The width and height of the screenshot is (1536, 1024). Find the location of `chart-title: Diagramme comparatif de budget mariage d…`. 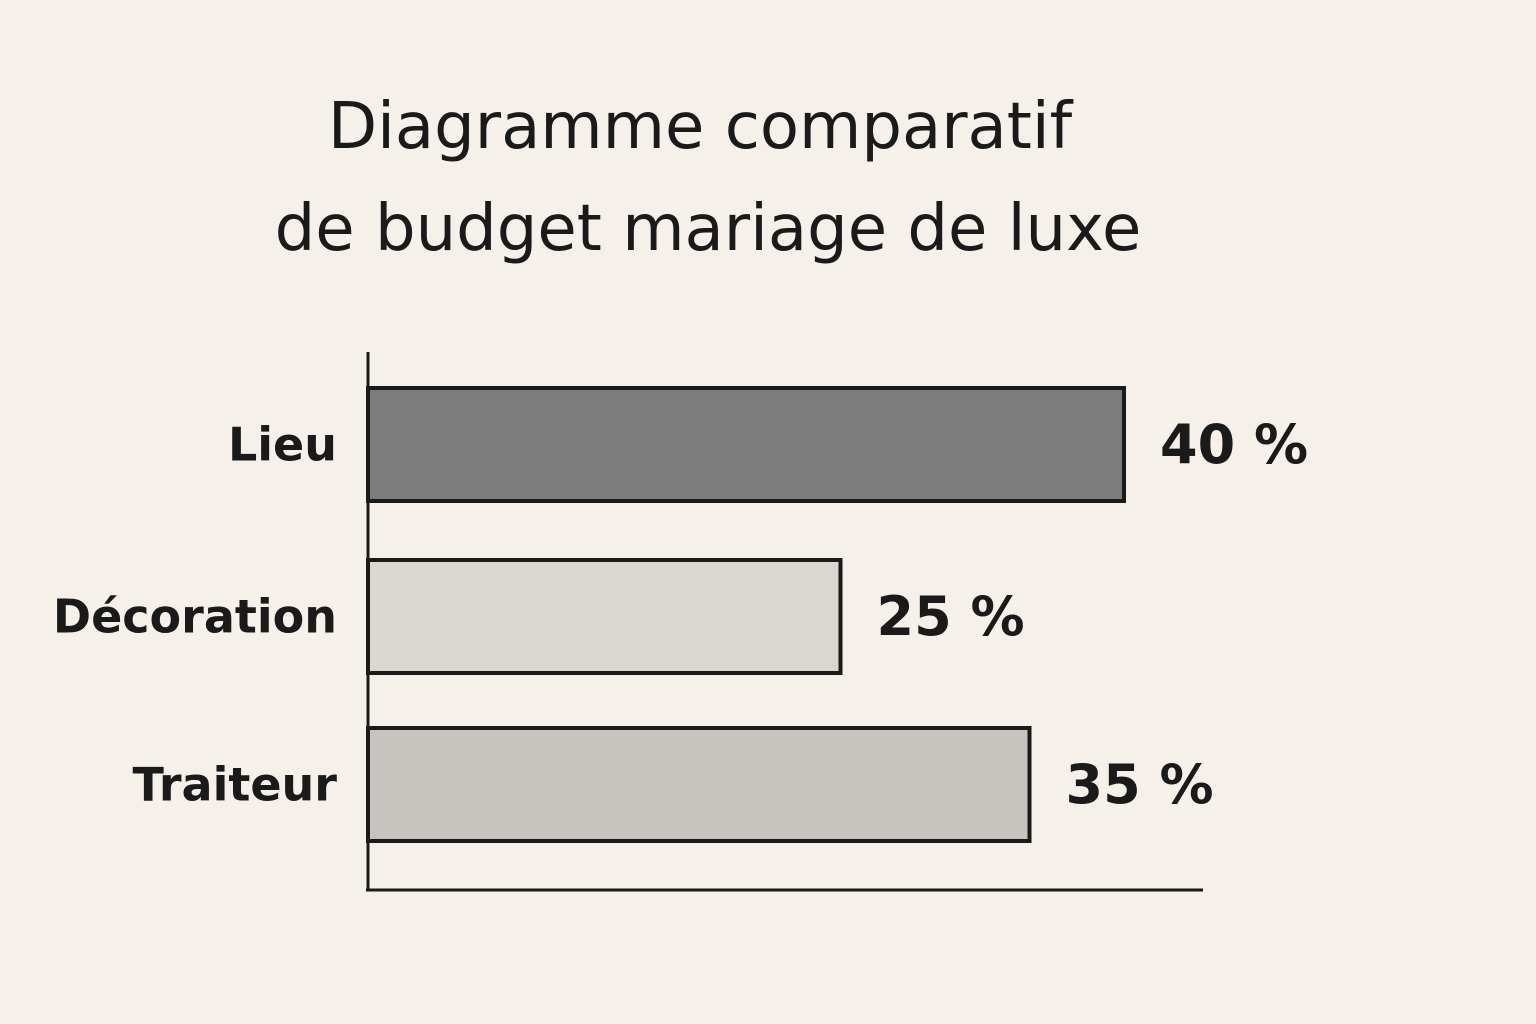

chart-title: Diagramme comparatif de budget mariage d… is located at coordinates (708, 178).